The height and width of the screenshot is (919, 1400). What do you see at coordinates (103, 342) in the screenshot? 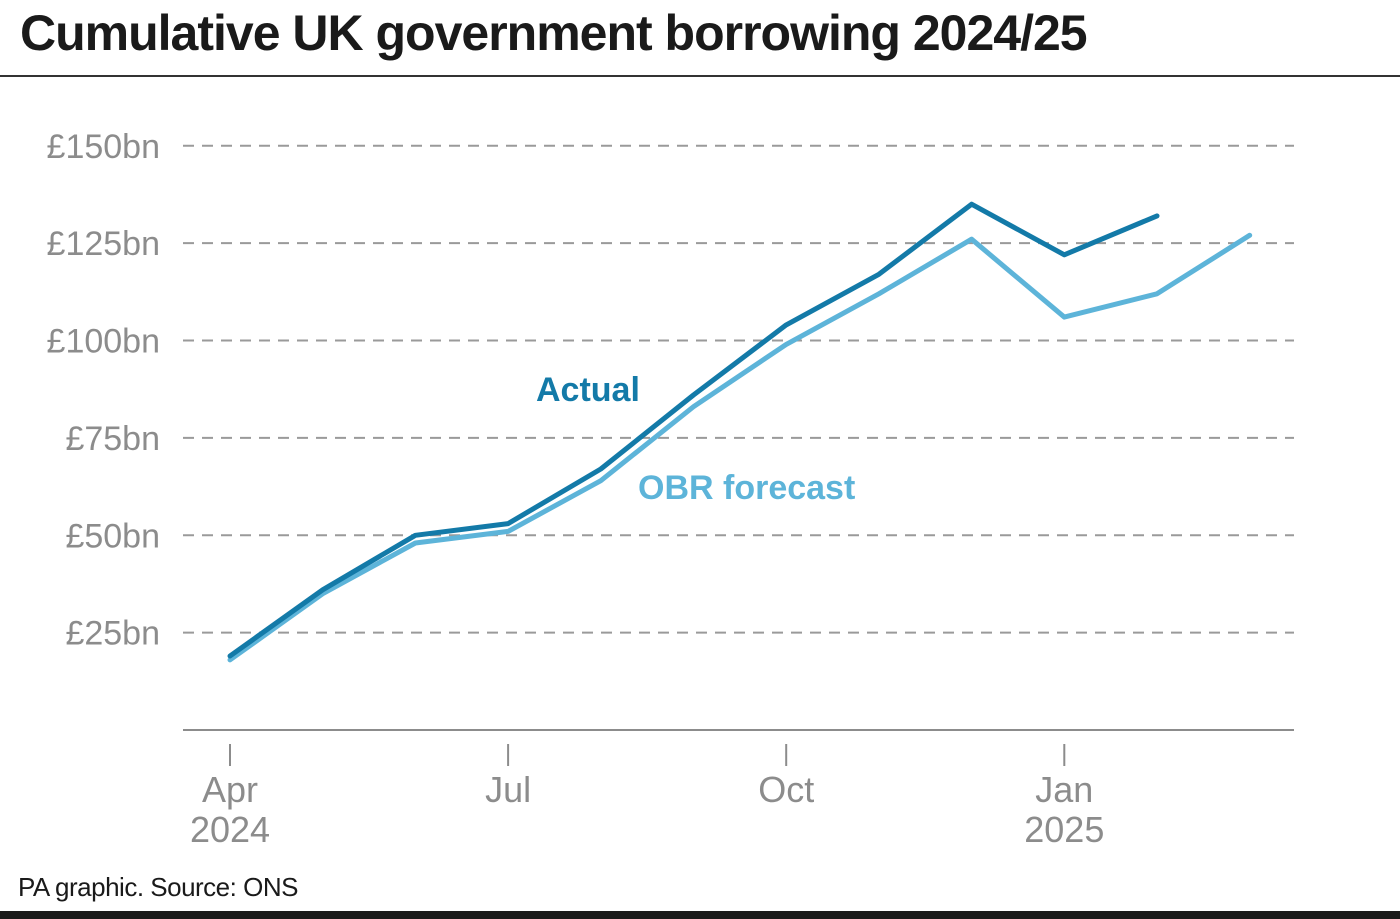
I see `y-tick-label: £100bn` at bounding box center [103, 342].